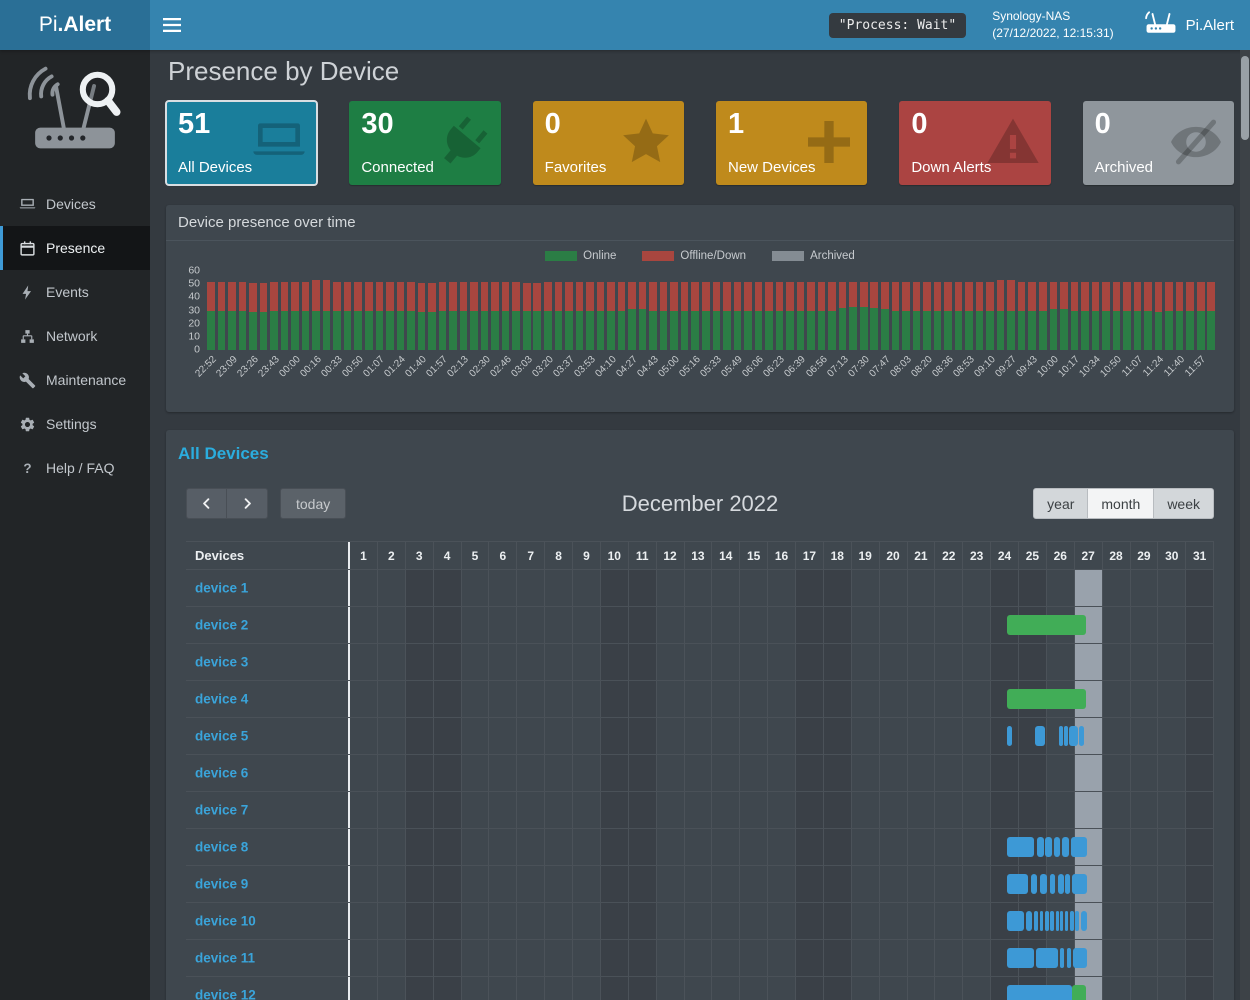 The width and height of the screenshot is (1250, 1000). What do you see at coordinates (1123, 167) in the screenshot?
I see `stat-card-label: Archived` at bounding box center [1123, 167].